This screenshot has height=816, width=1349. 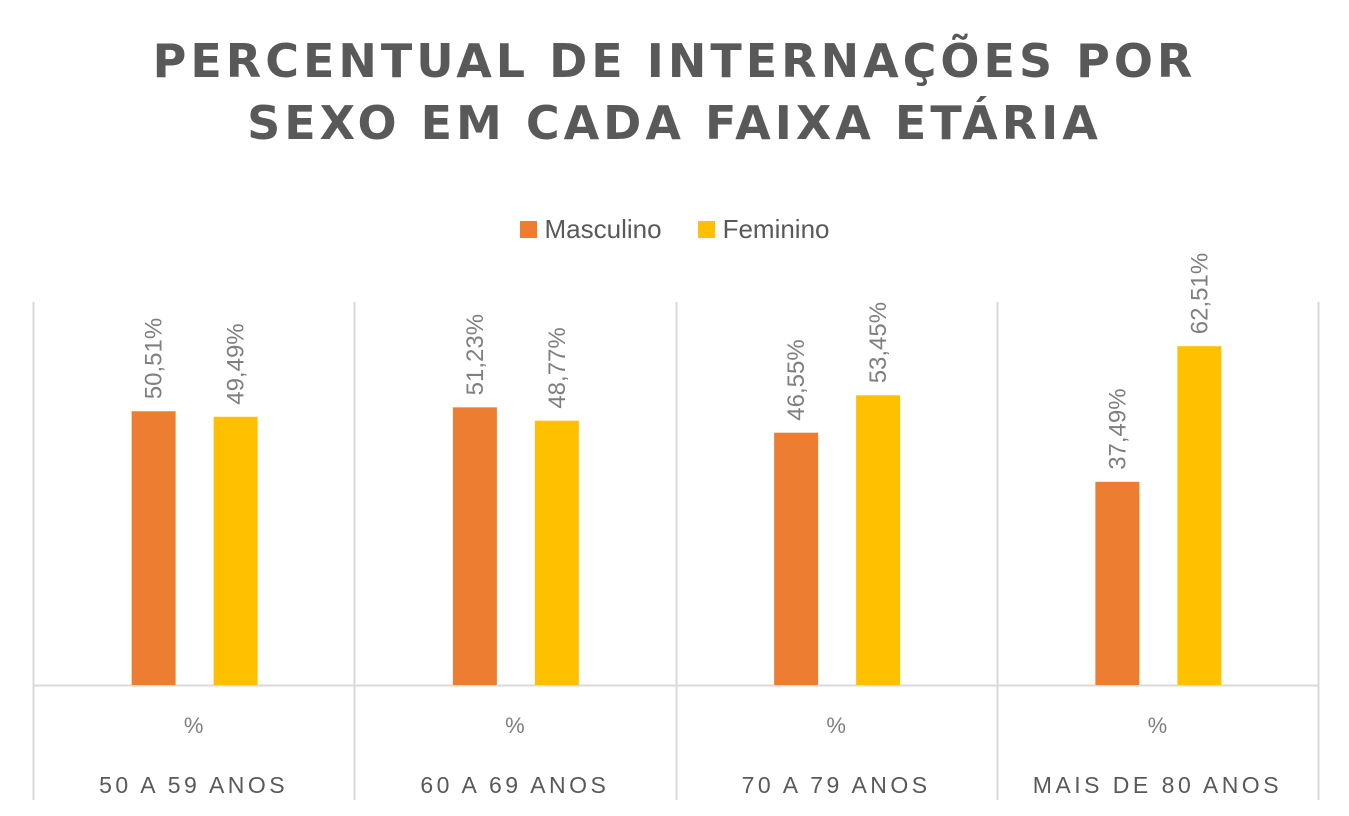 What do you see at coordinates (1117, 428) in the screenshot?
I see `data-label-masculino-3: 37,49%` at bounding box center [1117, 428].